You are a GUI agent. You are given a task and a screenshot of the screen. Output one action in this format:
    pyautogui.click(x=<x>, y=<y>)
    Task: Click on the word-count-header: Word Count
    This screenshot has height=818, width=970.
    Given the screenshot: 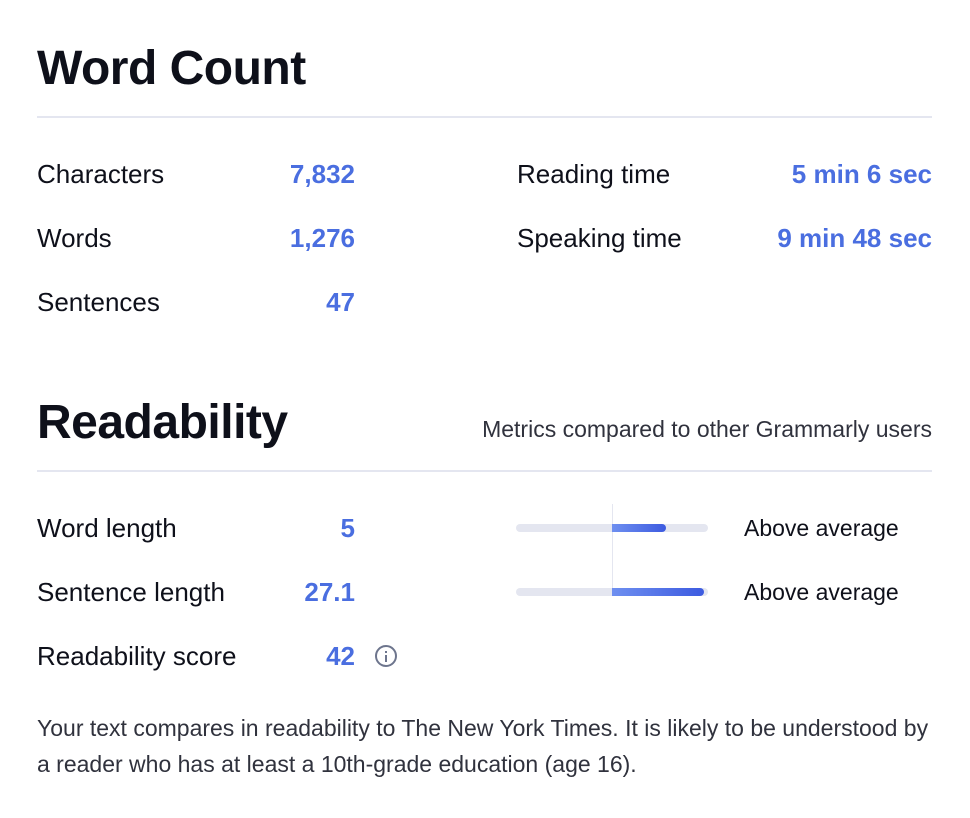 What is the action you would take?
    pyautogui.click(x=484, y=59)
    